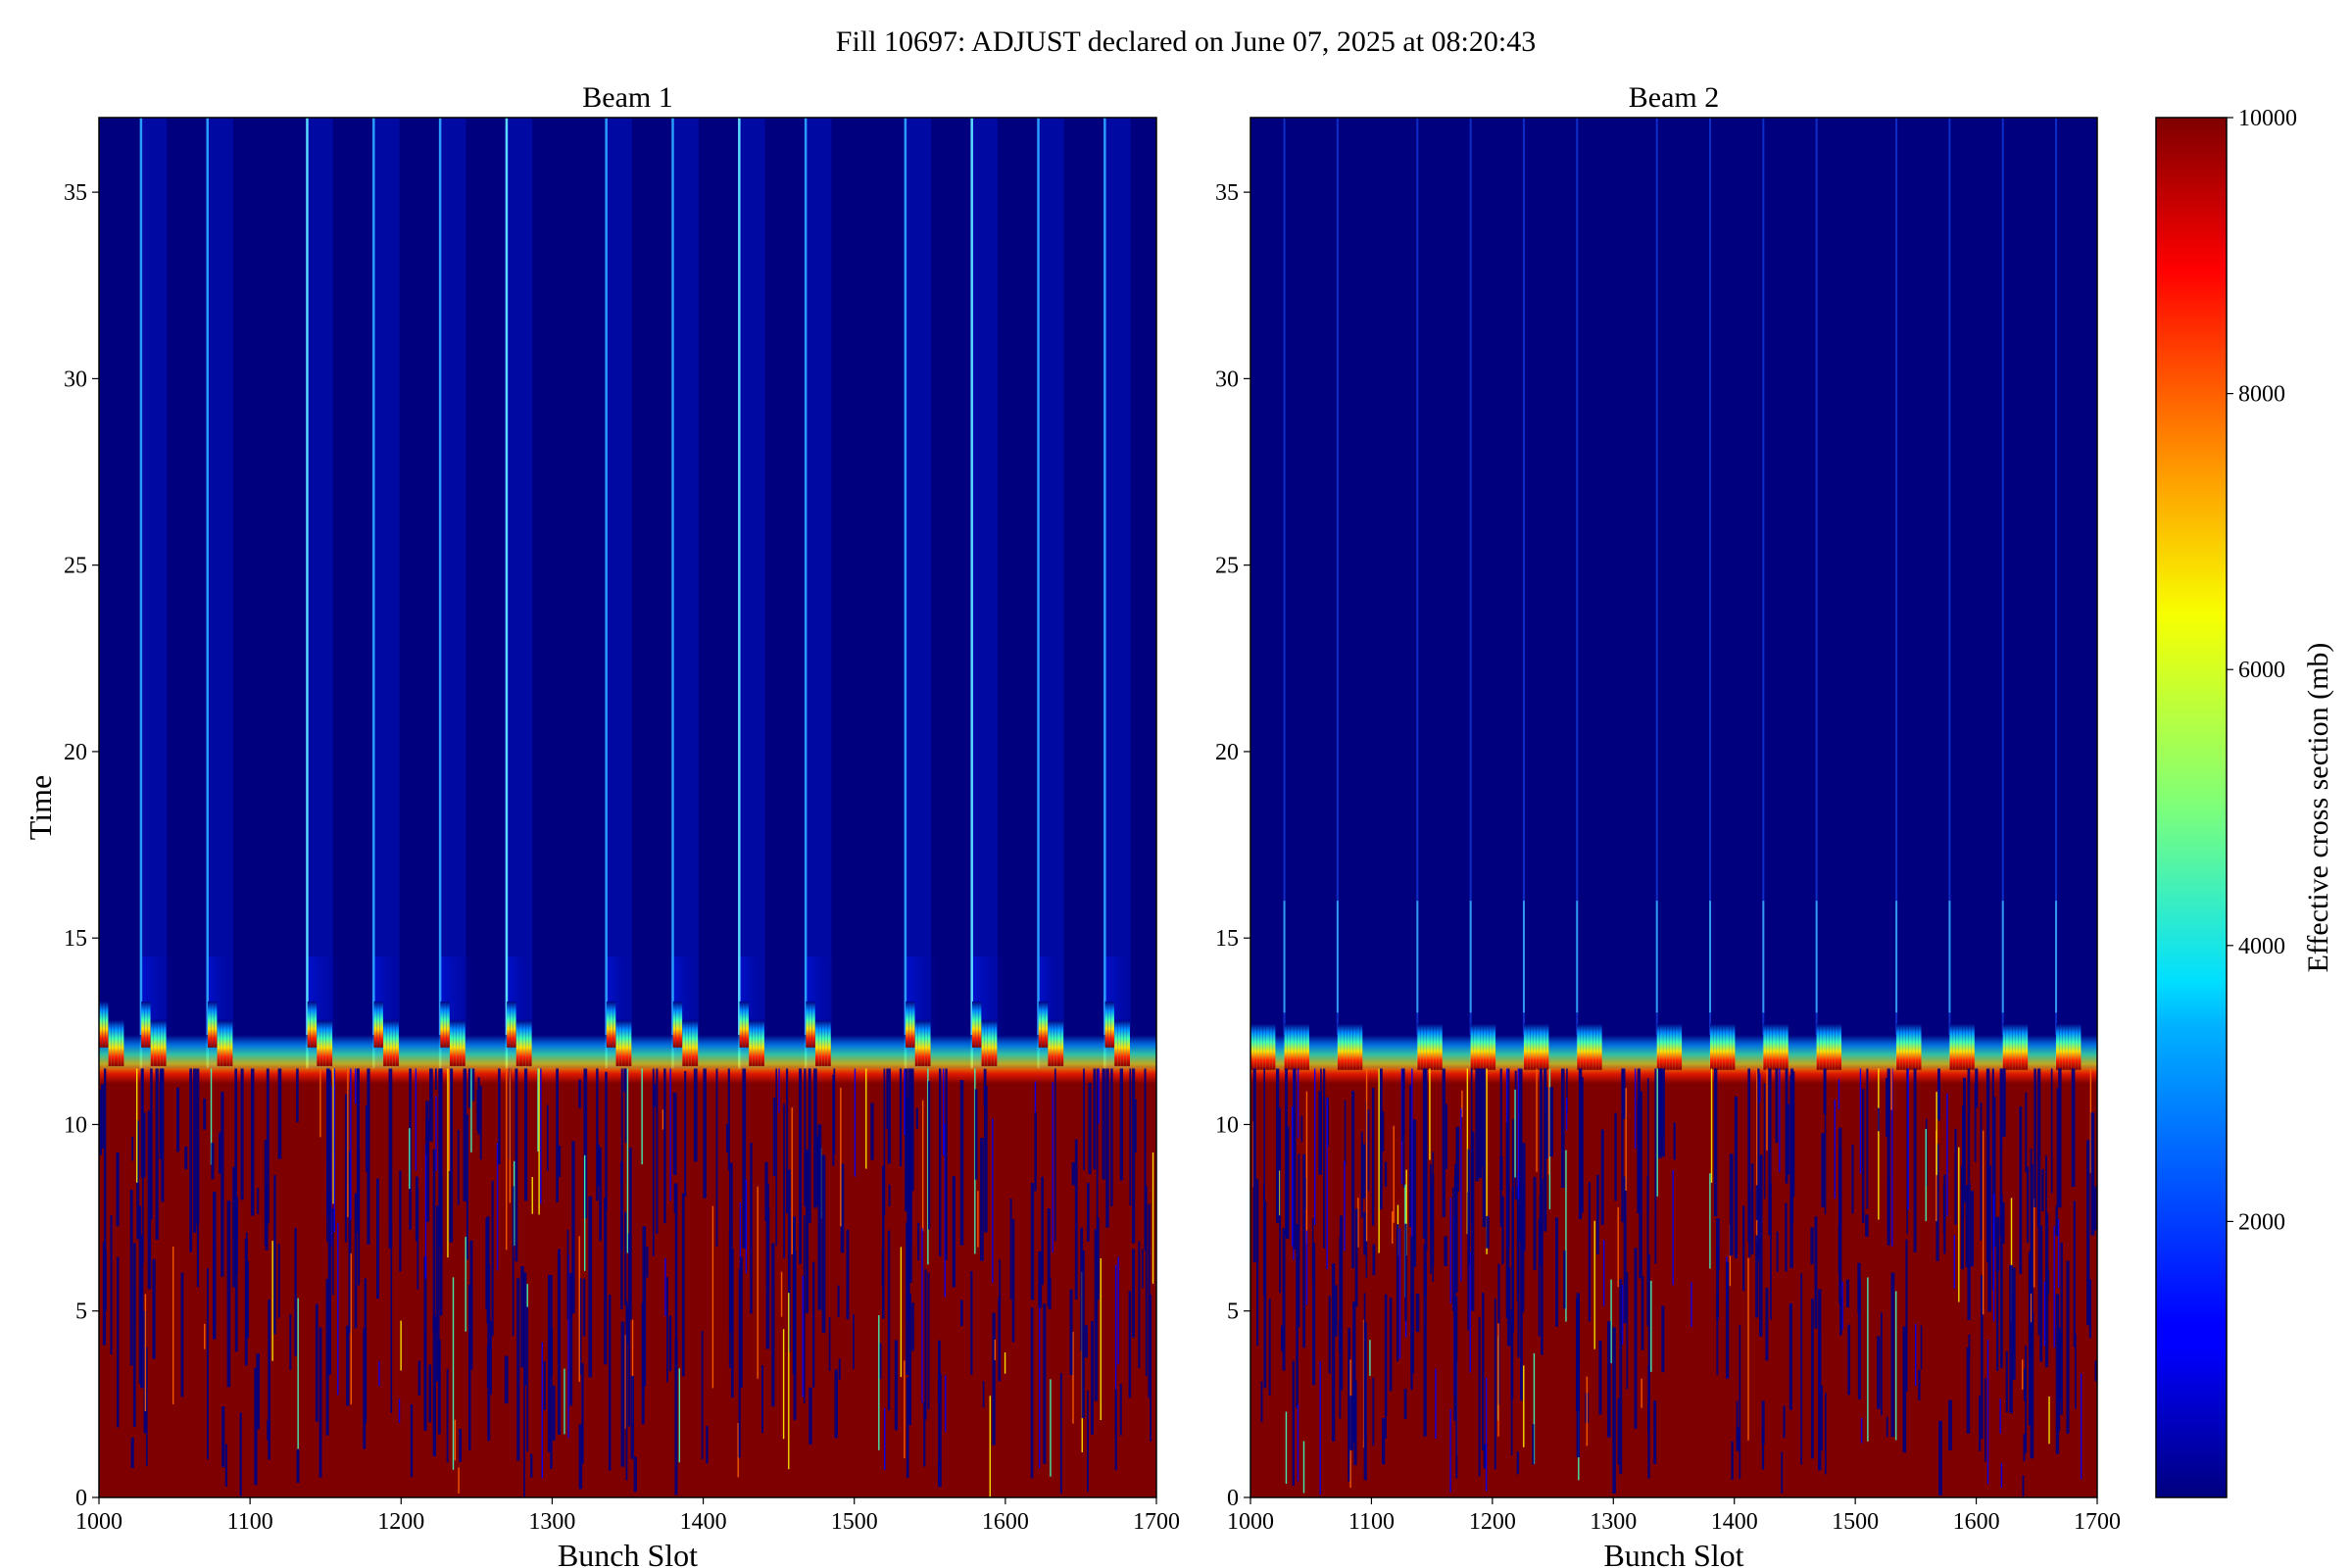  Describe the element at coordinates (2268, 118) in the screenshot. I see `colorbar-tick-label: 10000` at that location.